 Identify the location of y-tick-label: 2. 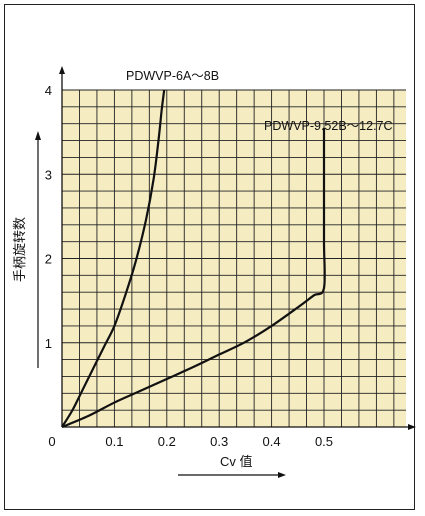
(48, 259).